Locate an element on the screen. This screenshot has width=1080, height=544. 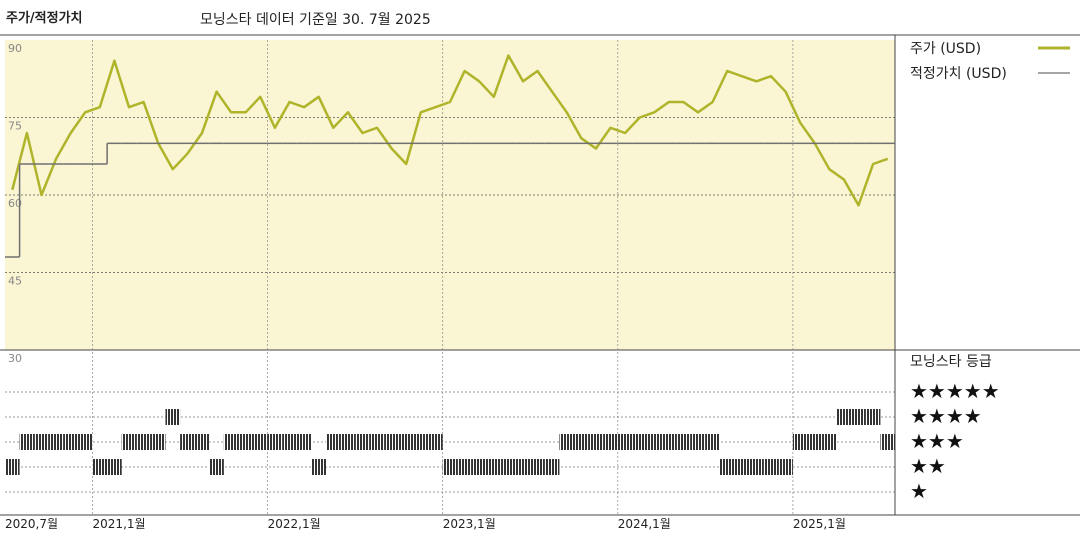
y-tick-label: 60 is located at coordinates (15, 203).